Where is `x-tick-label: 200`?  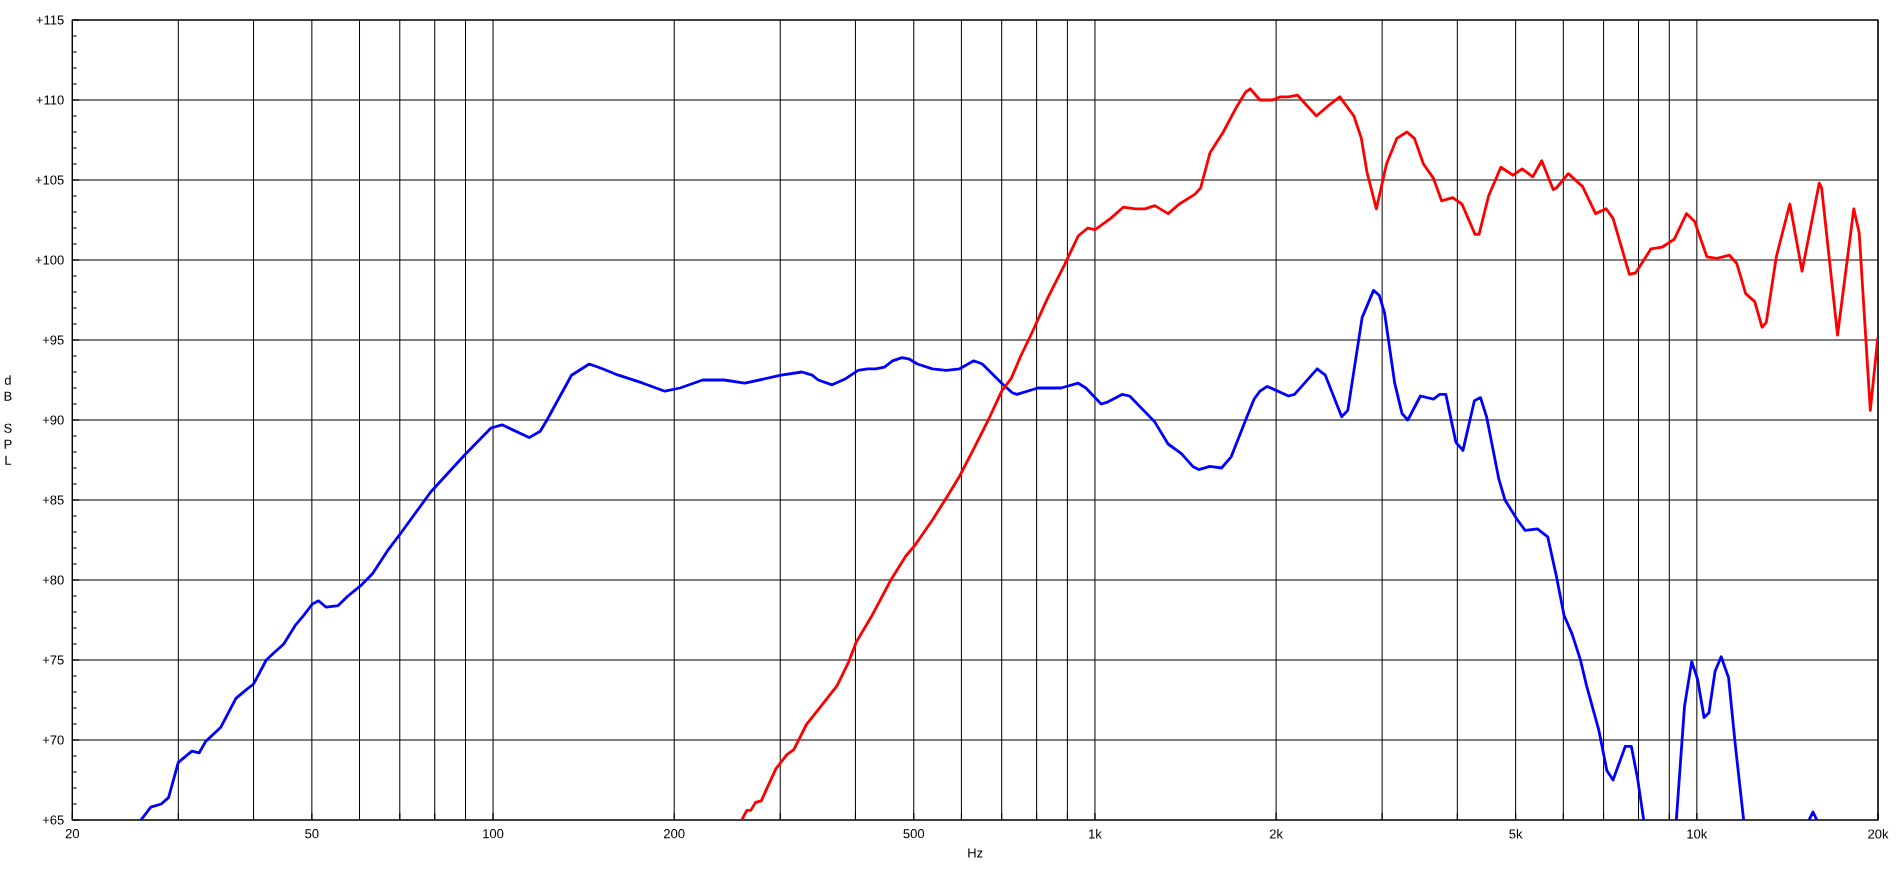 x-tick-label: 200 is located at coordinates (674, 834).